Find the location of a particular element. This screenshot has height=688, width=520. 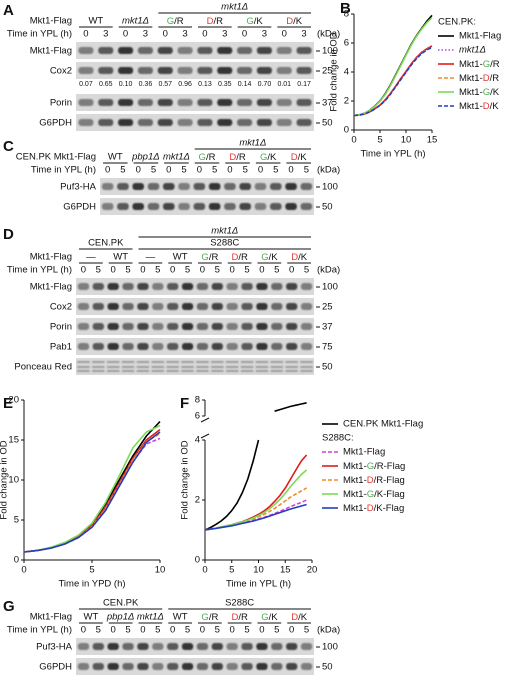

group-label: G/K is located at coordinates (269, 617).